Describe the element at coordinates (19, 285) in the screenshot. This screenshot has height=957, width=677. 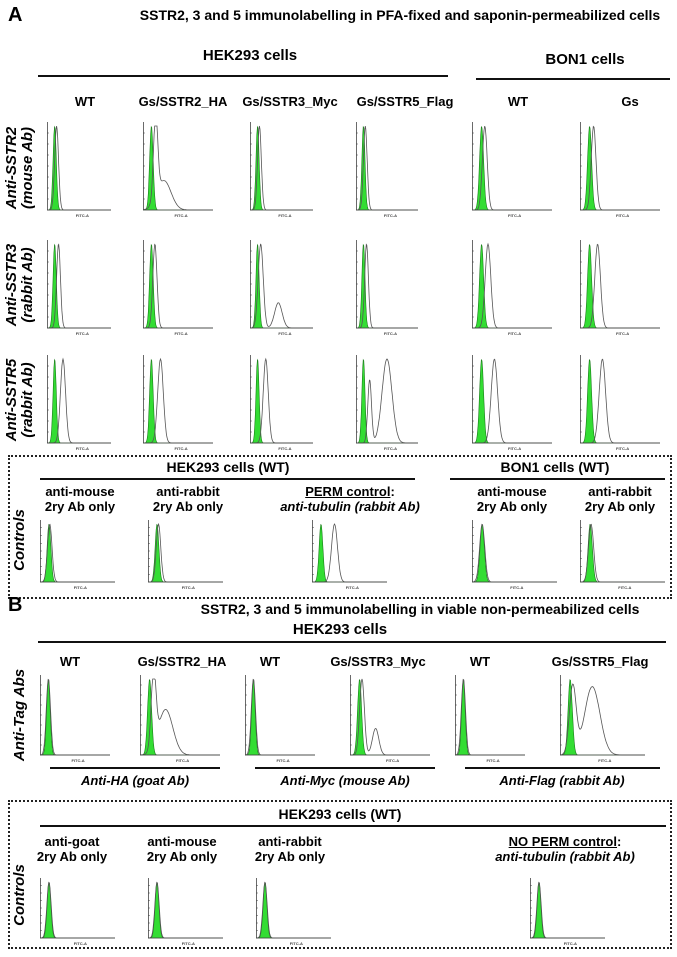
I see `row-label: Anti-SSTR3 (rabbit Ab)` at that location.